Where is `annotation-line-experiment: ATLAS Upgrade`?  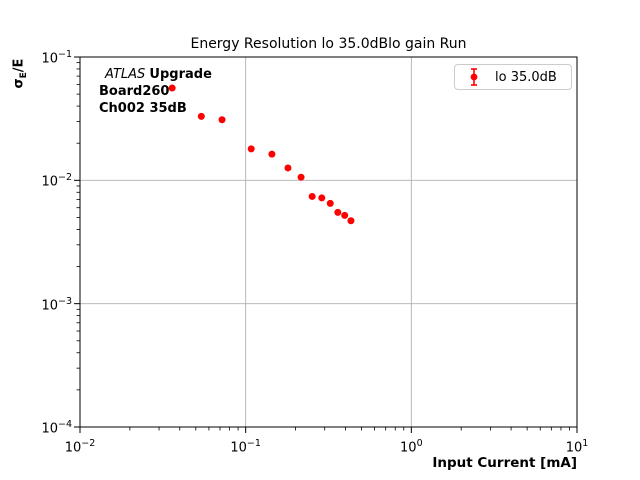
annotation-line-experiment: ATLAS Upgrade is located at coordinates (158, 74).